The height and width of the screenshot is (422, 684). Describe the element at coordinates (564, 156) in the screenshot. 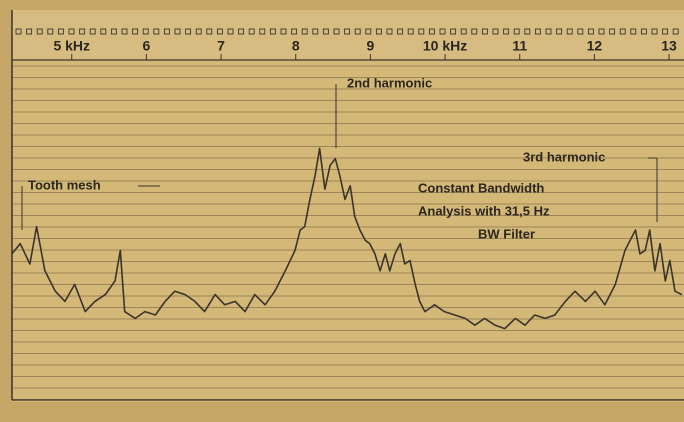

I see `annotation: 3rd harmonic` at that location.